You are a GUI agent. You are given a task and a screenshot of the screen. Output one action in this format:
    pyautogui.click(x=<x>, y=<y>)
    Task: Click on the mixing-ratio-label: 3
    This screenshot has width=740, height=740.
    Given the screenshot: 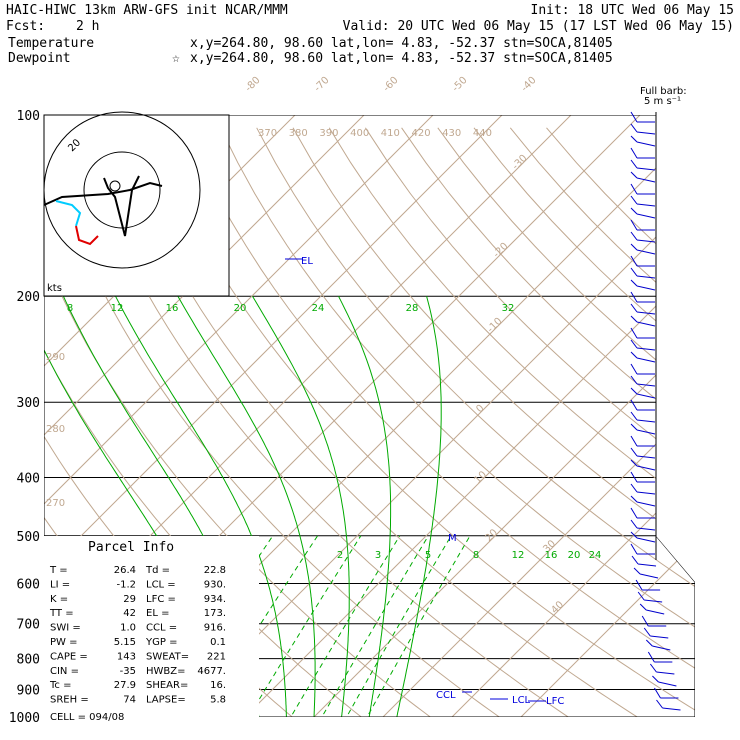 What is the action you would take?
    pyautogui.click(x=378, y=555)
    